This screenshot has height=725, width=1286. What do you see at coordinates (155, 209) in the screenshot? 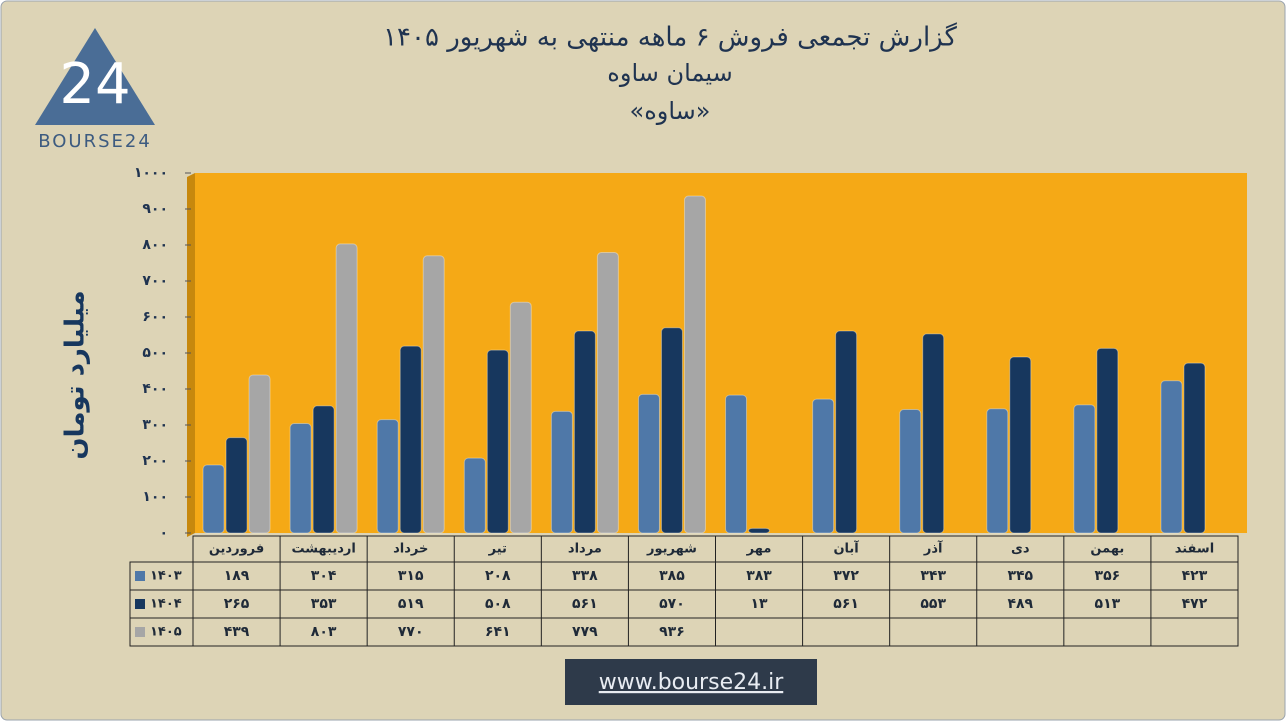
I see `y-tick-label: ۹۰۰` at bounding box center [155, 209].